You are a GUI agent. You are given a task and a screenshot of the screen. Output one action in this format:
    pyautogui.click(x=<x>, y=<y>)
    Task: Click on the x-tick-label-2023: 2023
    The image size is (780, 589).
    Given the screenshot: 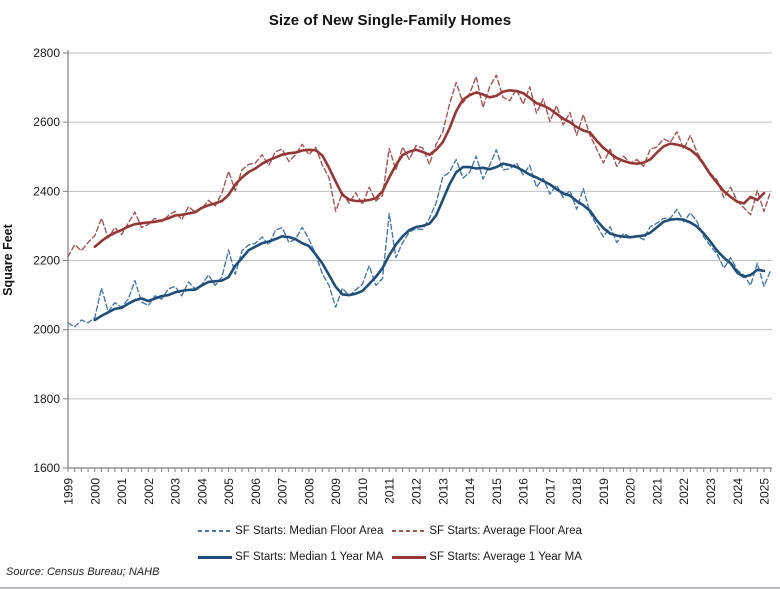 What is the action you would take?
    pyautogui.click(x=711, y=491)
    